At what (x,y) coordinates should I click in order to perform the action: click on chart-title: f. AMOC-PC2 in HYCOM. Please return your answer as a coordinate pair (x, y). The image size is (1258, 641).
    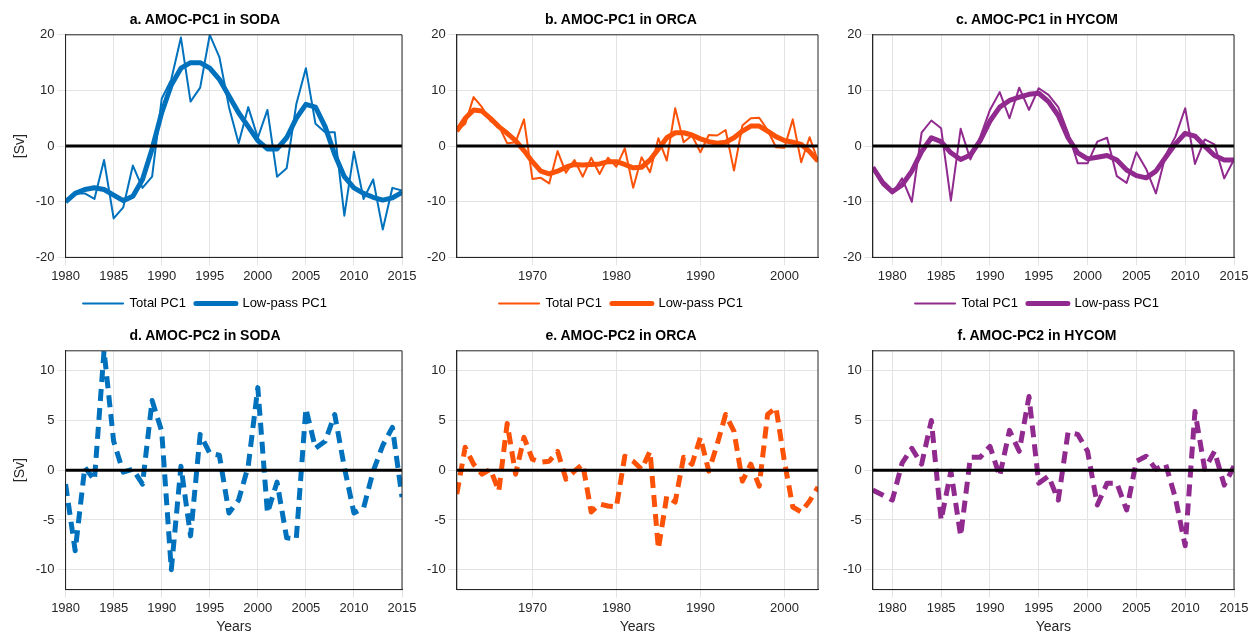
    Looking at the image, I should click on (1037, 335).